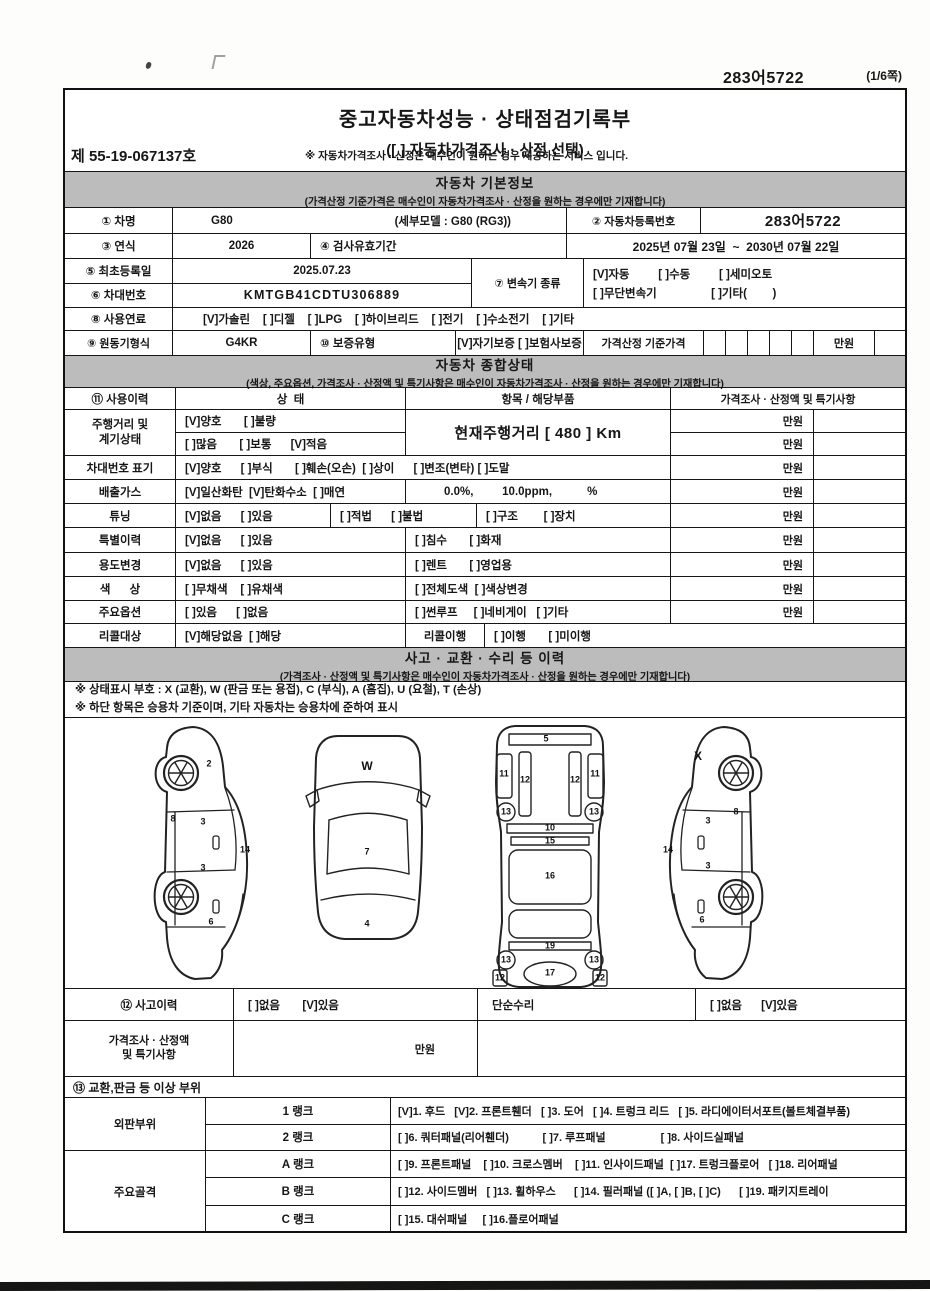 Image resolution: width=930 pixels, height=1291 pixels. I want to click on main-options-label: 주요옵션, so click(120, 612).